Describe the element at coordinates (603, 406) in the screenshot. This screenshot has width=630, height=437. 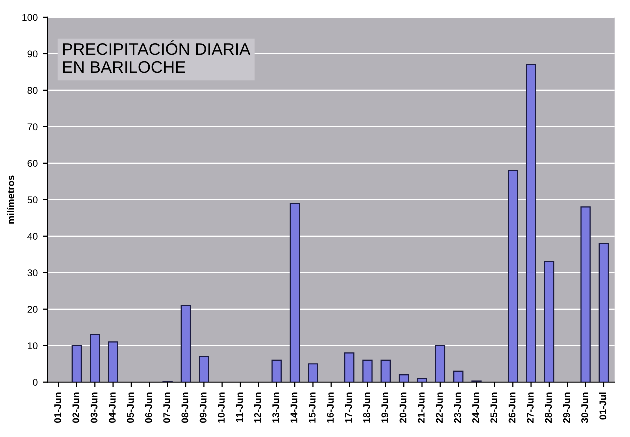
I see `x-tick-label: 01-Jul` at that location.